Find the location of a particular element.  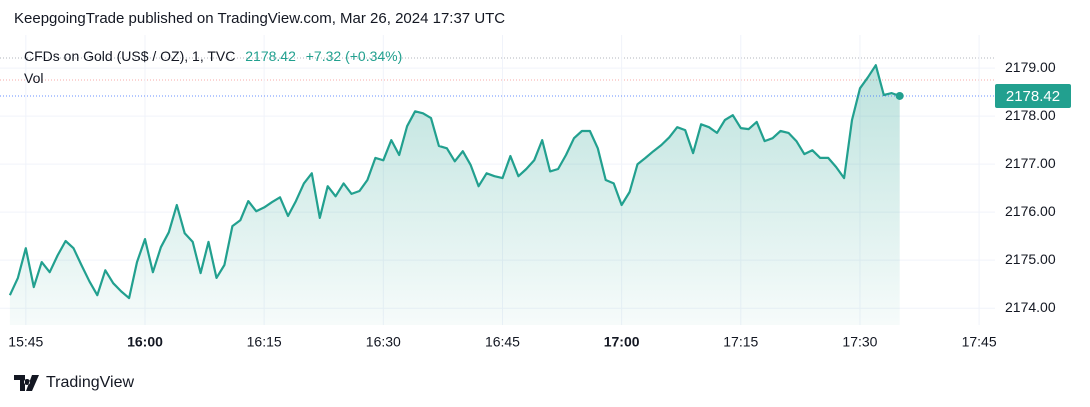

price-tag-label: 2178.42 is located at coordinates (1033, 96).